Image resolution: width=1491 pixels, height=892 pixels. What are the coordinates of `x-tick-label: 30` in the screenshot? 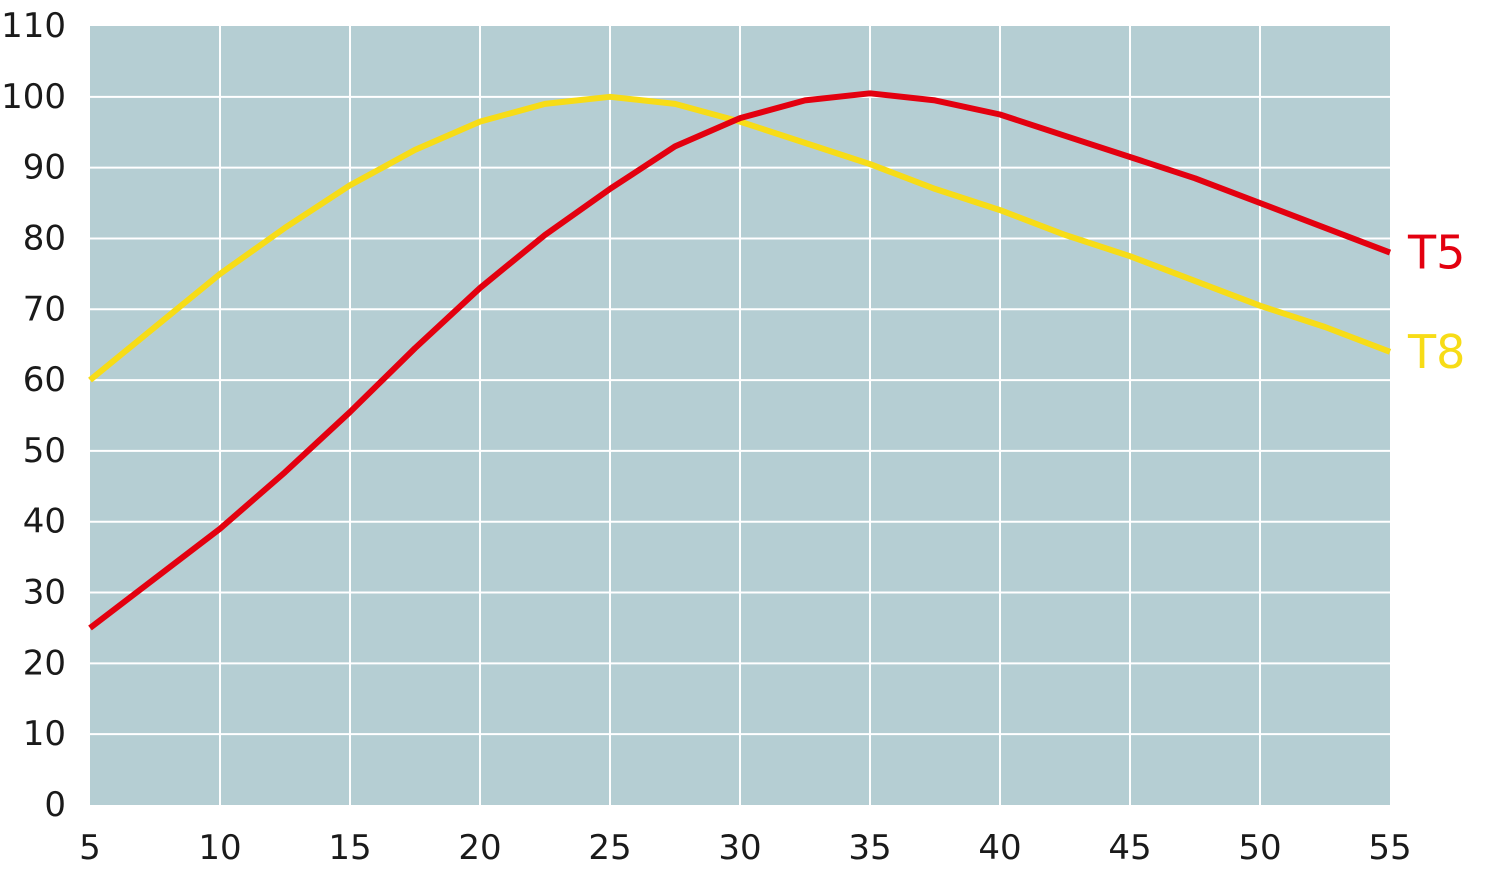 It's located at (739, 848).